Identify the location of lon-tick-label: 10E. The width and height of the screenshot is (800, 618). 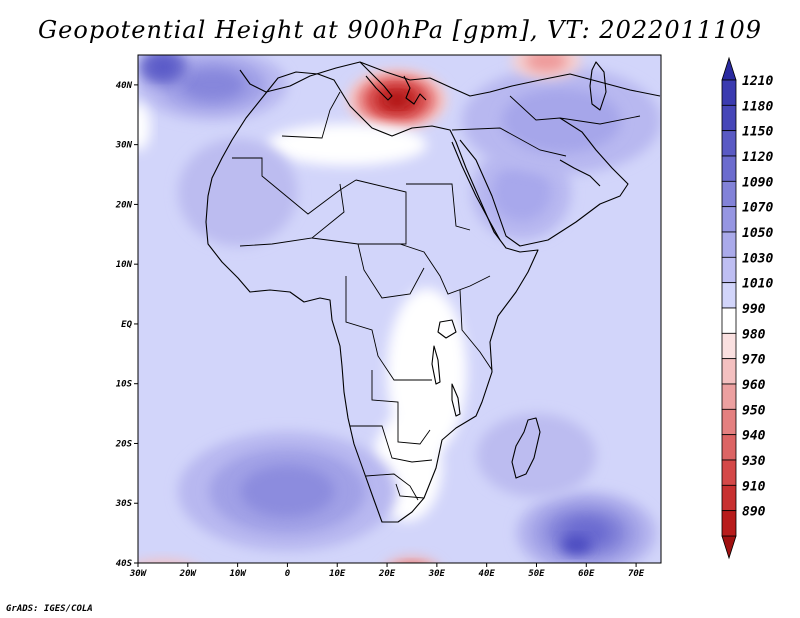
(337, 574).